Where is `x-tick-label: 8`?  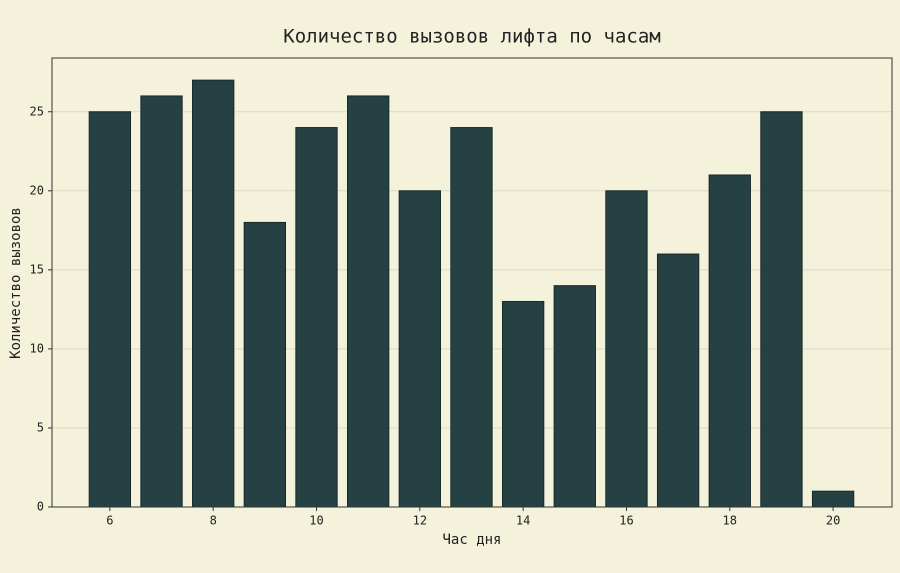 x-tick-label: 8 is located at coordinates (213, 521).